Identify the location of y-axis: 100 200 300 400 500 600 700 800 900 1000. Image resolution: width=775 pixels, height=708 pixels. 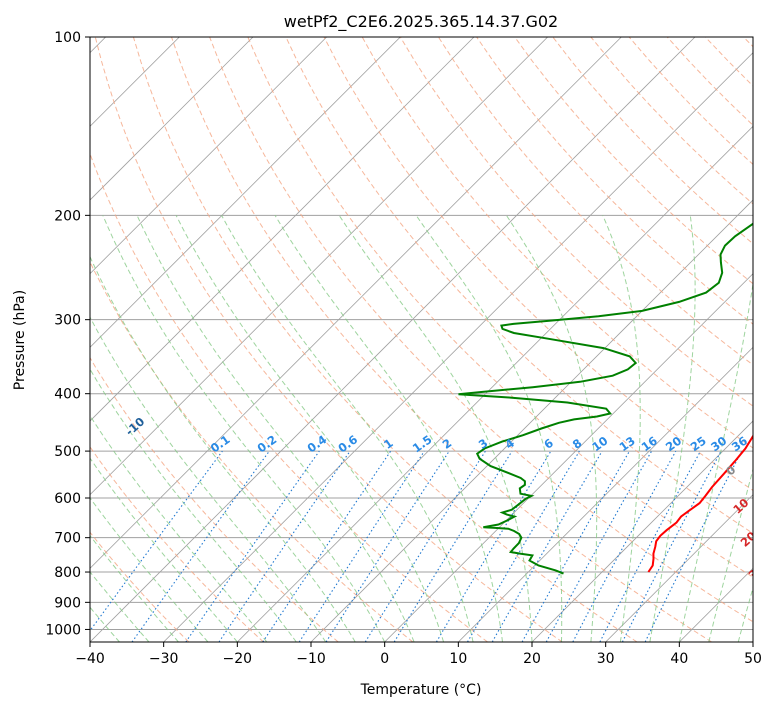
(67, 334).